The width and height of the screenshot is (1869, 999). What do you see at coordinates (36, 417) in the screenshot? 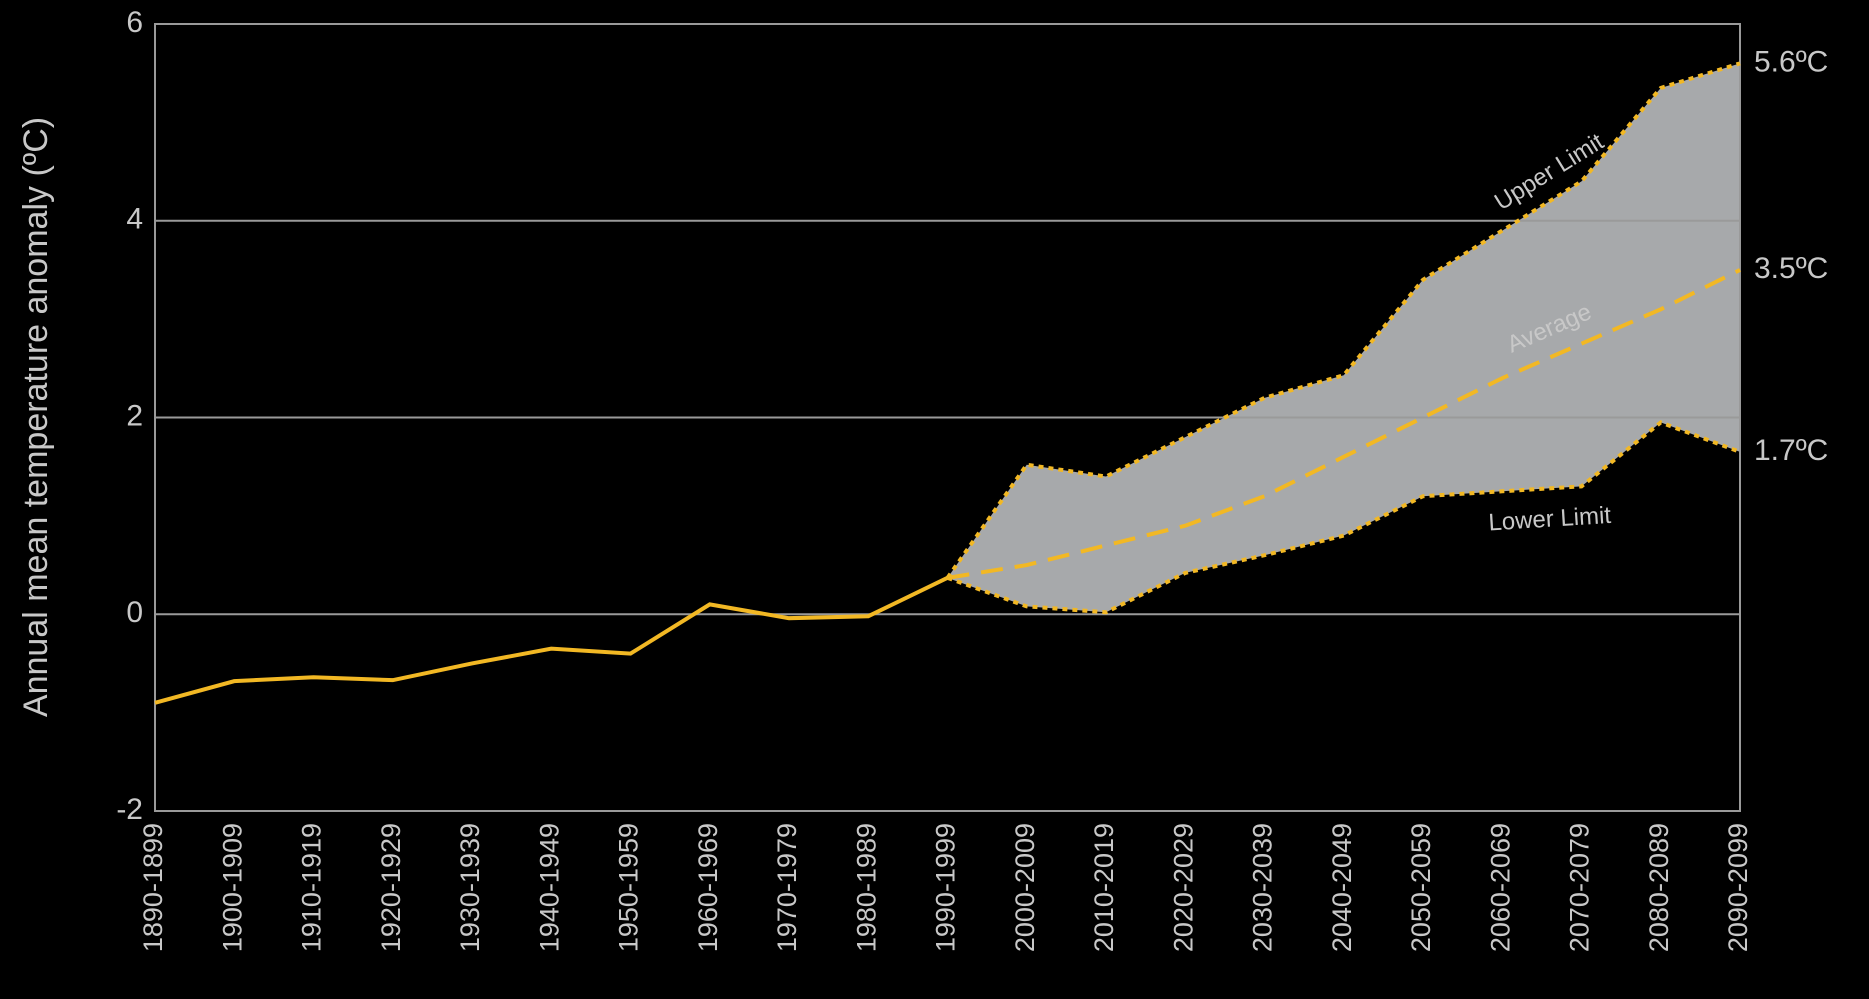
I see `y-axis-label: Annual mean temperature anomaly (ºC)` at bounding box center [36, 417].